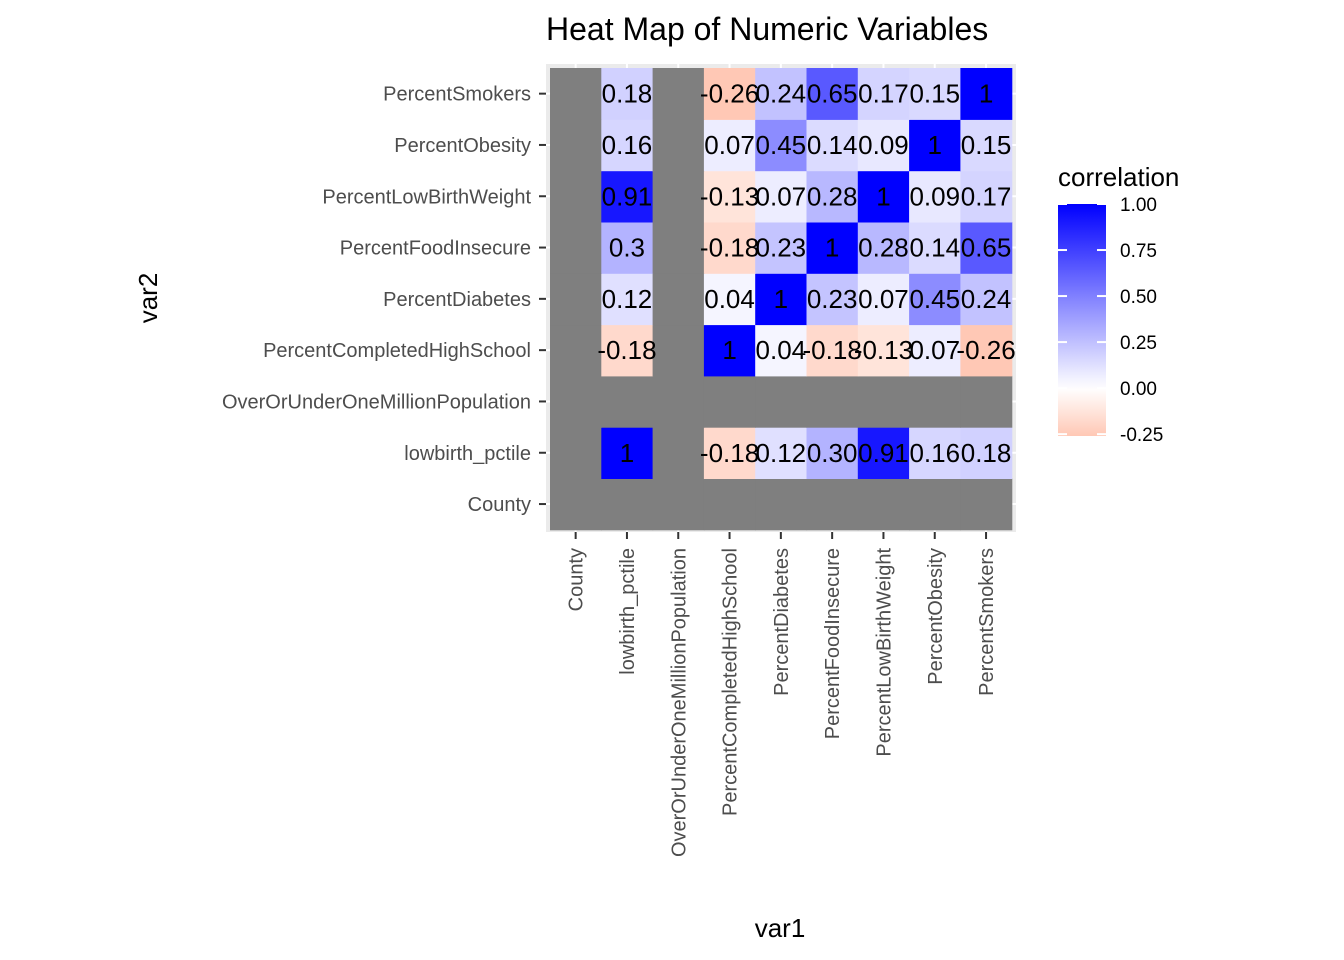  I want to click on cell-label: 0.04, so click(781, 350).